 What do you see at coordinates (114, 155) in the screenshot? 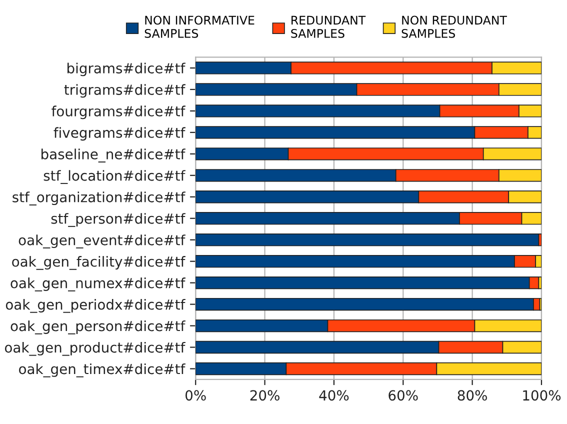
I see `y-tick-label: baseline_ne#dice#tf` at bounding box center [114, 155].